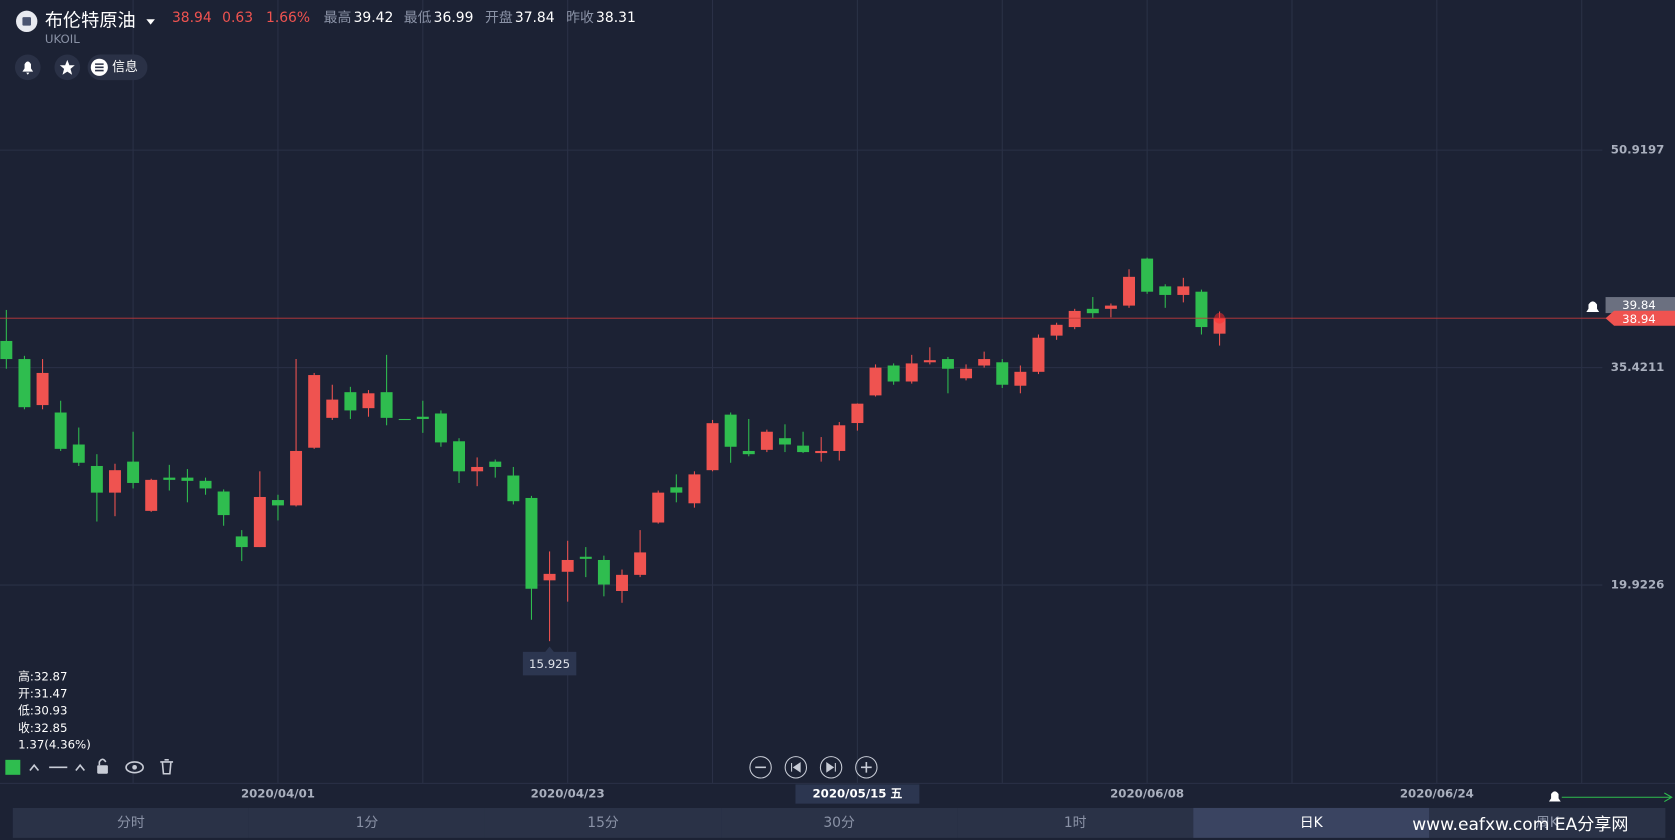 This screenshot has width=1675, height=840. I want to click on info-value: 32.85, so click(51, 727).